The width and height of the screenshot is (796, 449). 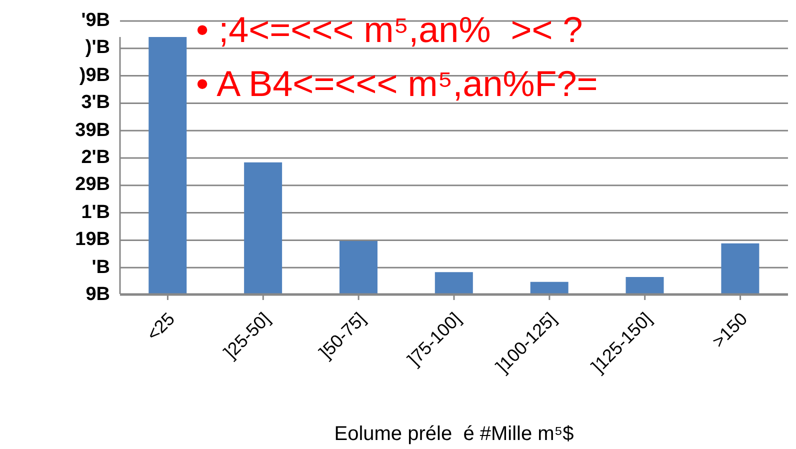 What do you see at coordinates (95, 158) in the screenshot?
I see `text: 2'B` at bounding box center [95, 158].